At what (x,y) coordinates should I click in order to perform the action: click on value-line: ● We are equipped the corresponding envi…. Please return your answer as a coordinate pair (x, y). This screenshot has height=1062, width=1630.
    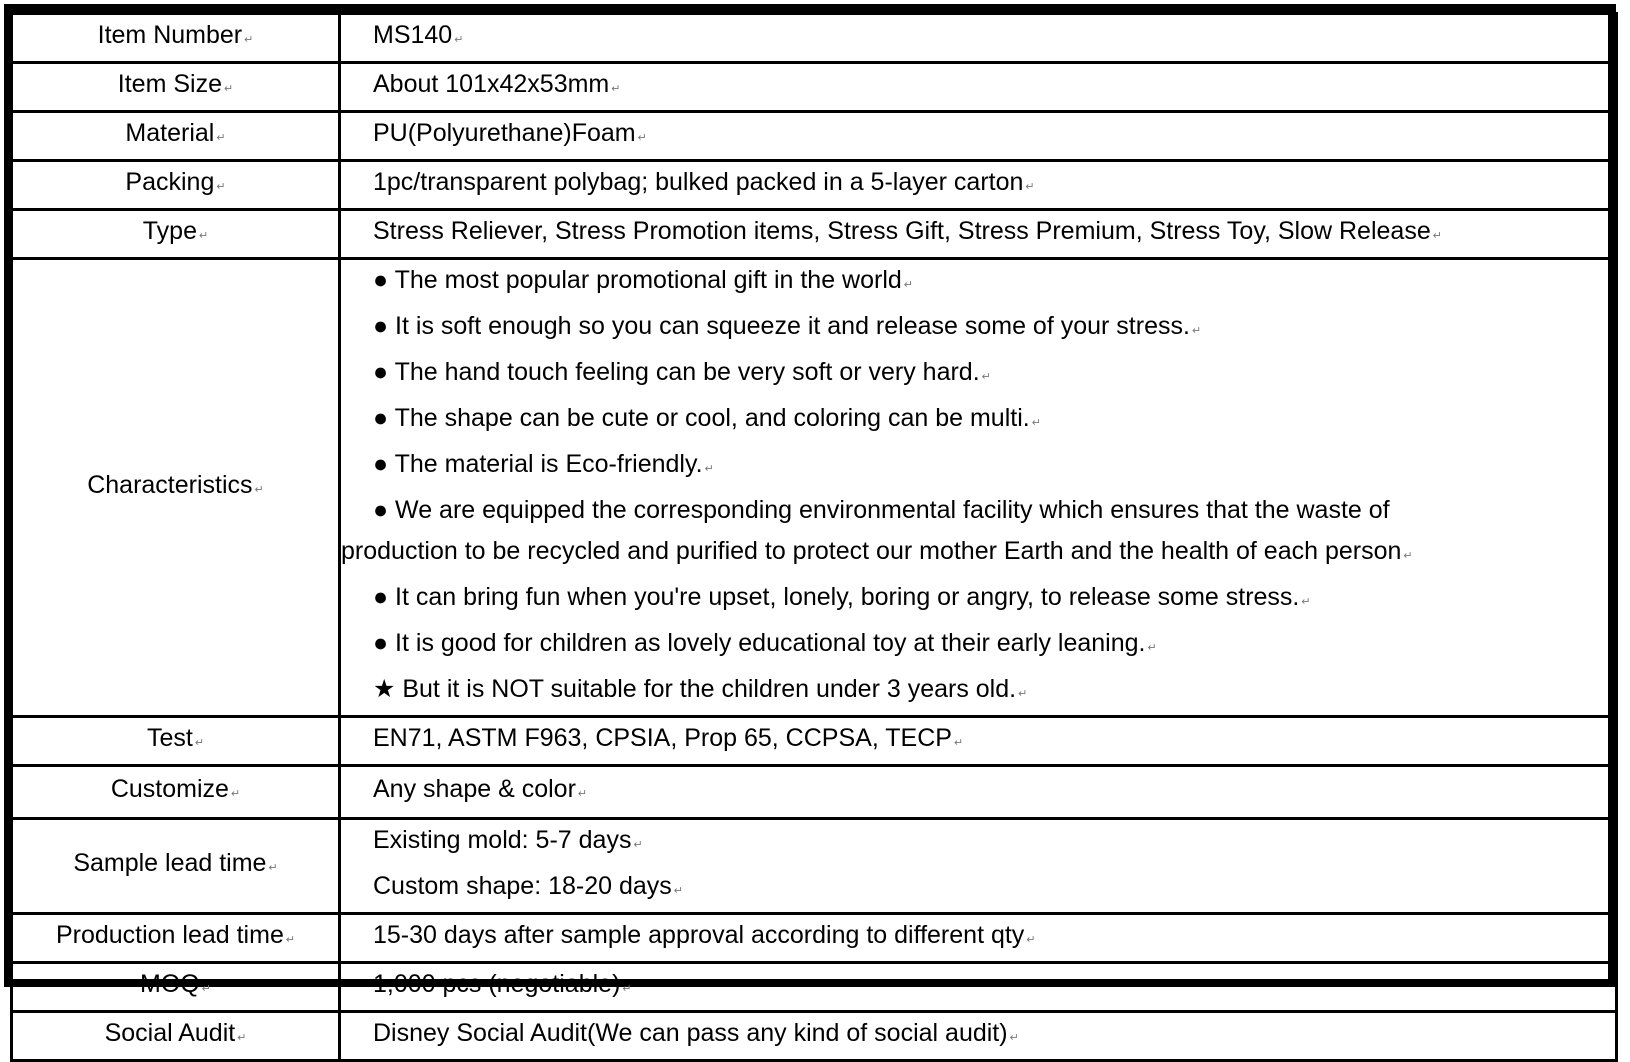
    Looking at the image, I should click on (993, 510).